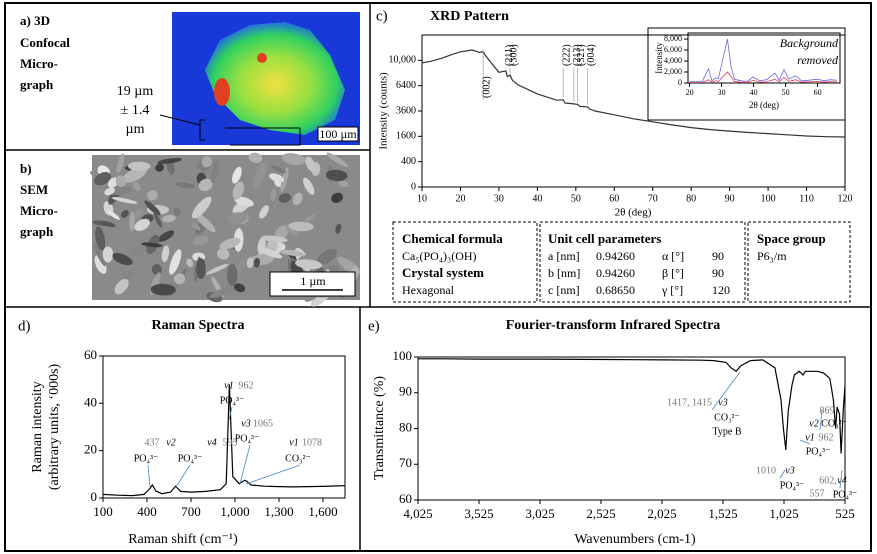 Image resolution: width=877 pixels, height=554 pixels. I want to click on panel-label: d), so click(24, 326).